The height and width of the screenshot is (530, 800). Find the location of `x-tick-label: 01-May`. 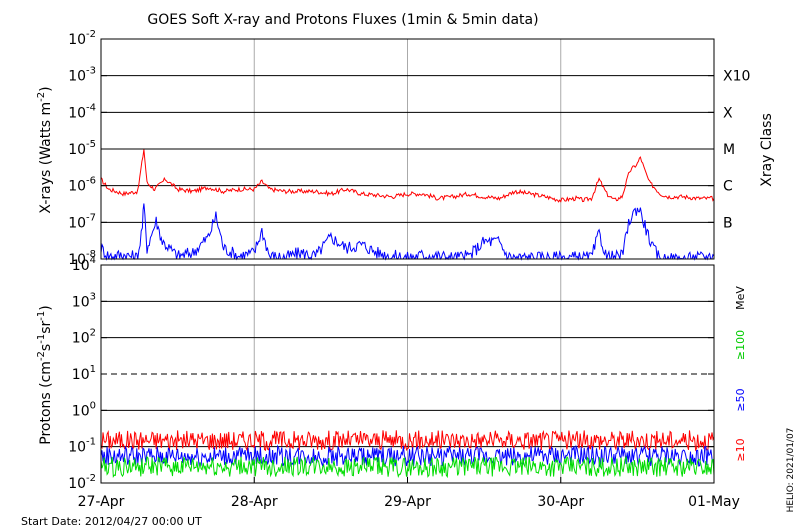

x-tick-label: 01-May is located at coordinates (714, 502).